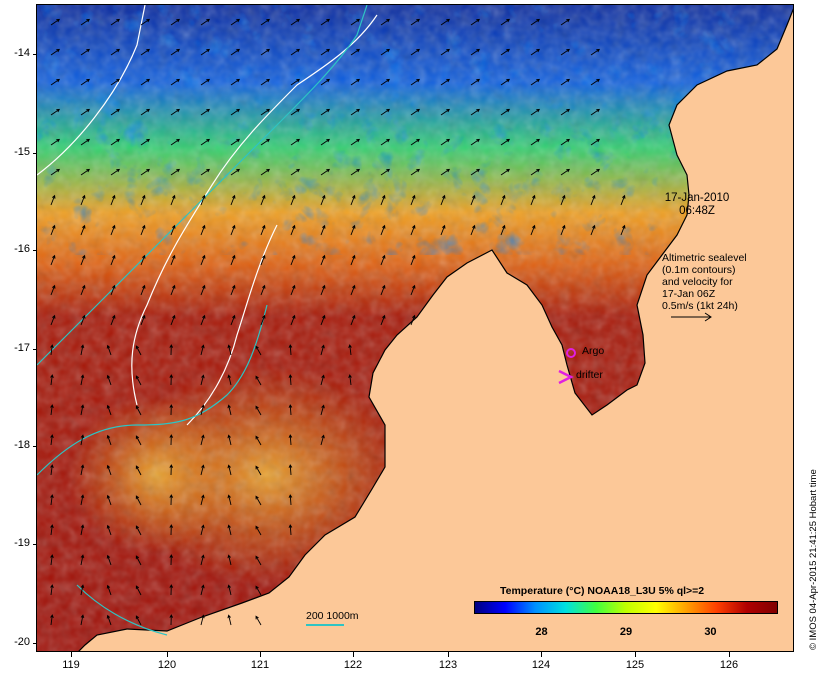 The width and height of the screenshot is (820, 680). What do you see at coordinates (571, 353) in the screenshot?
I see `argo-float-marker` at bounding box center [571, 353].